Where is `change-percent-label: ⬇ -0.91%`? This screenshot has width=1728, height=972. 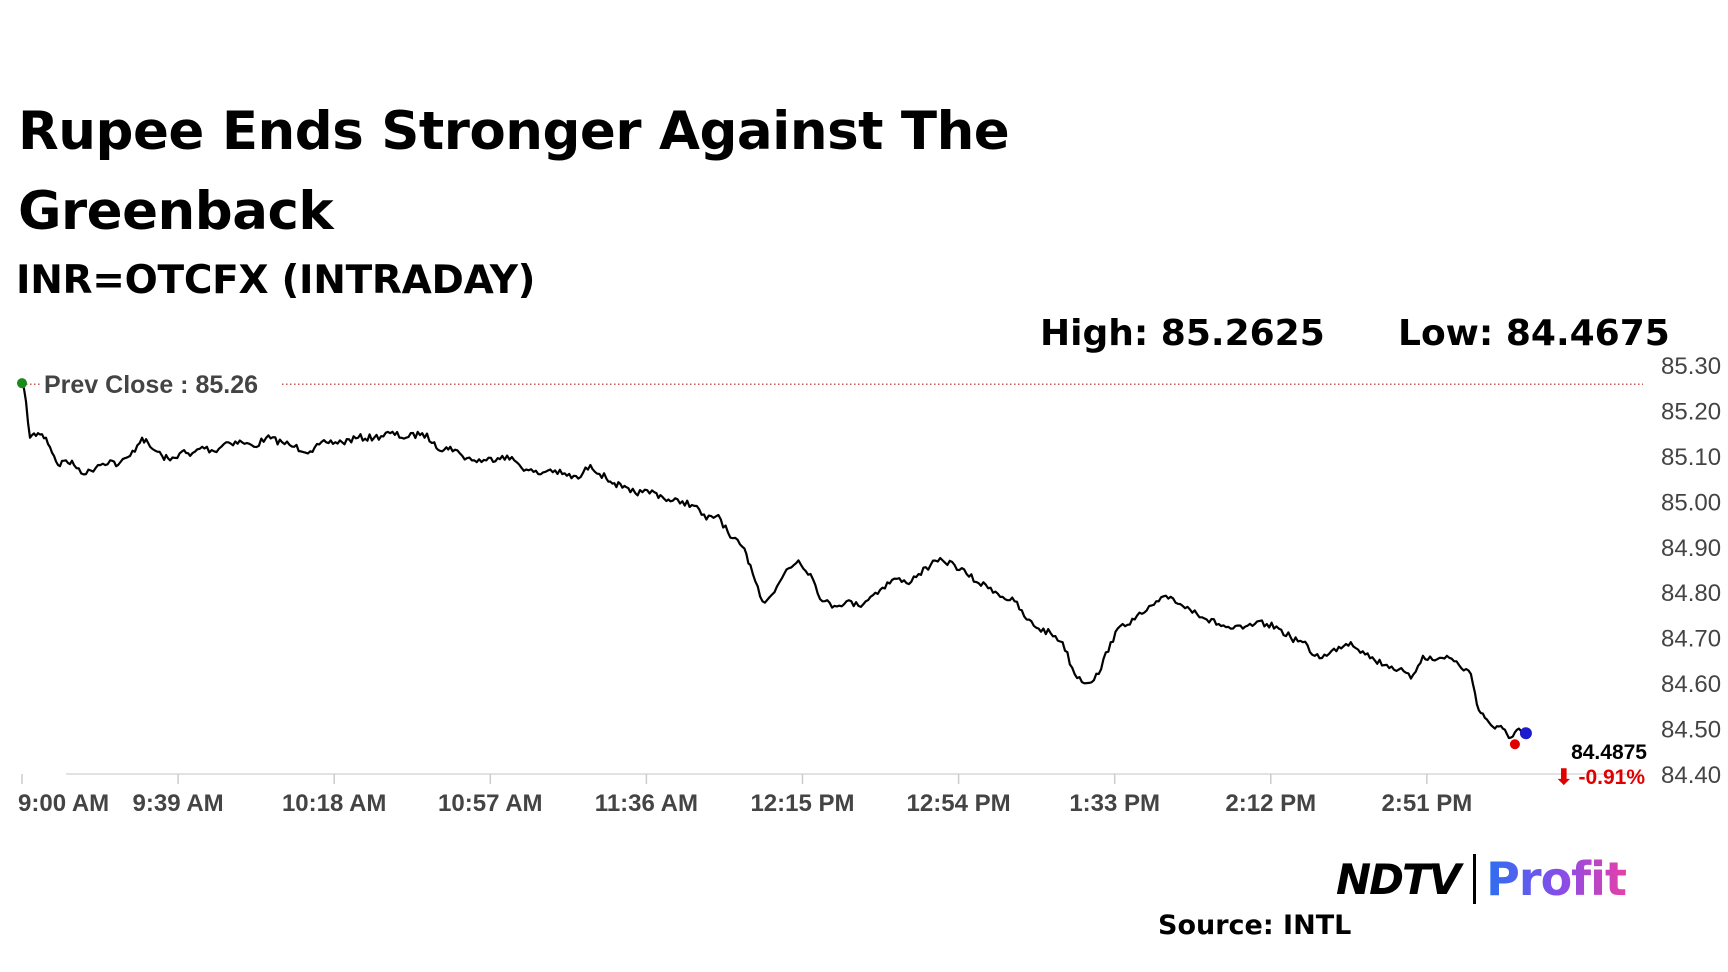
change-percent-label: ⬇ -0.91% is located at coordinates (1600, 777).